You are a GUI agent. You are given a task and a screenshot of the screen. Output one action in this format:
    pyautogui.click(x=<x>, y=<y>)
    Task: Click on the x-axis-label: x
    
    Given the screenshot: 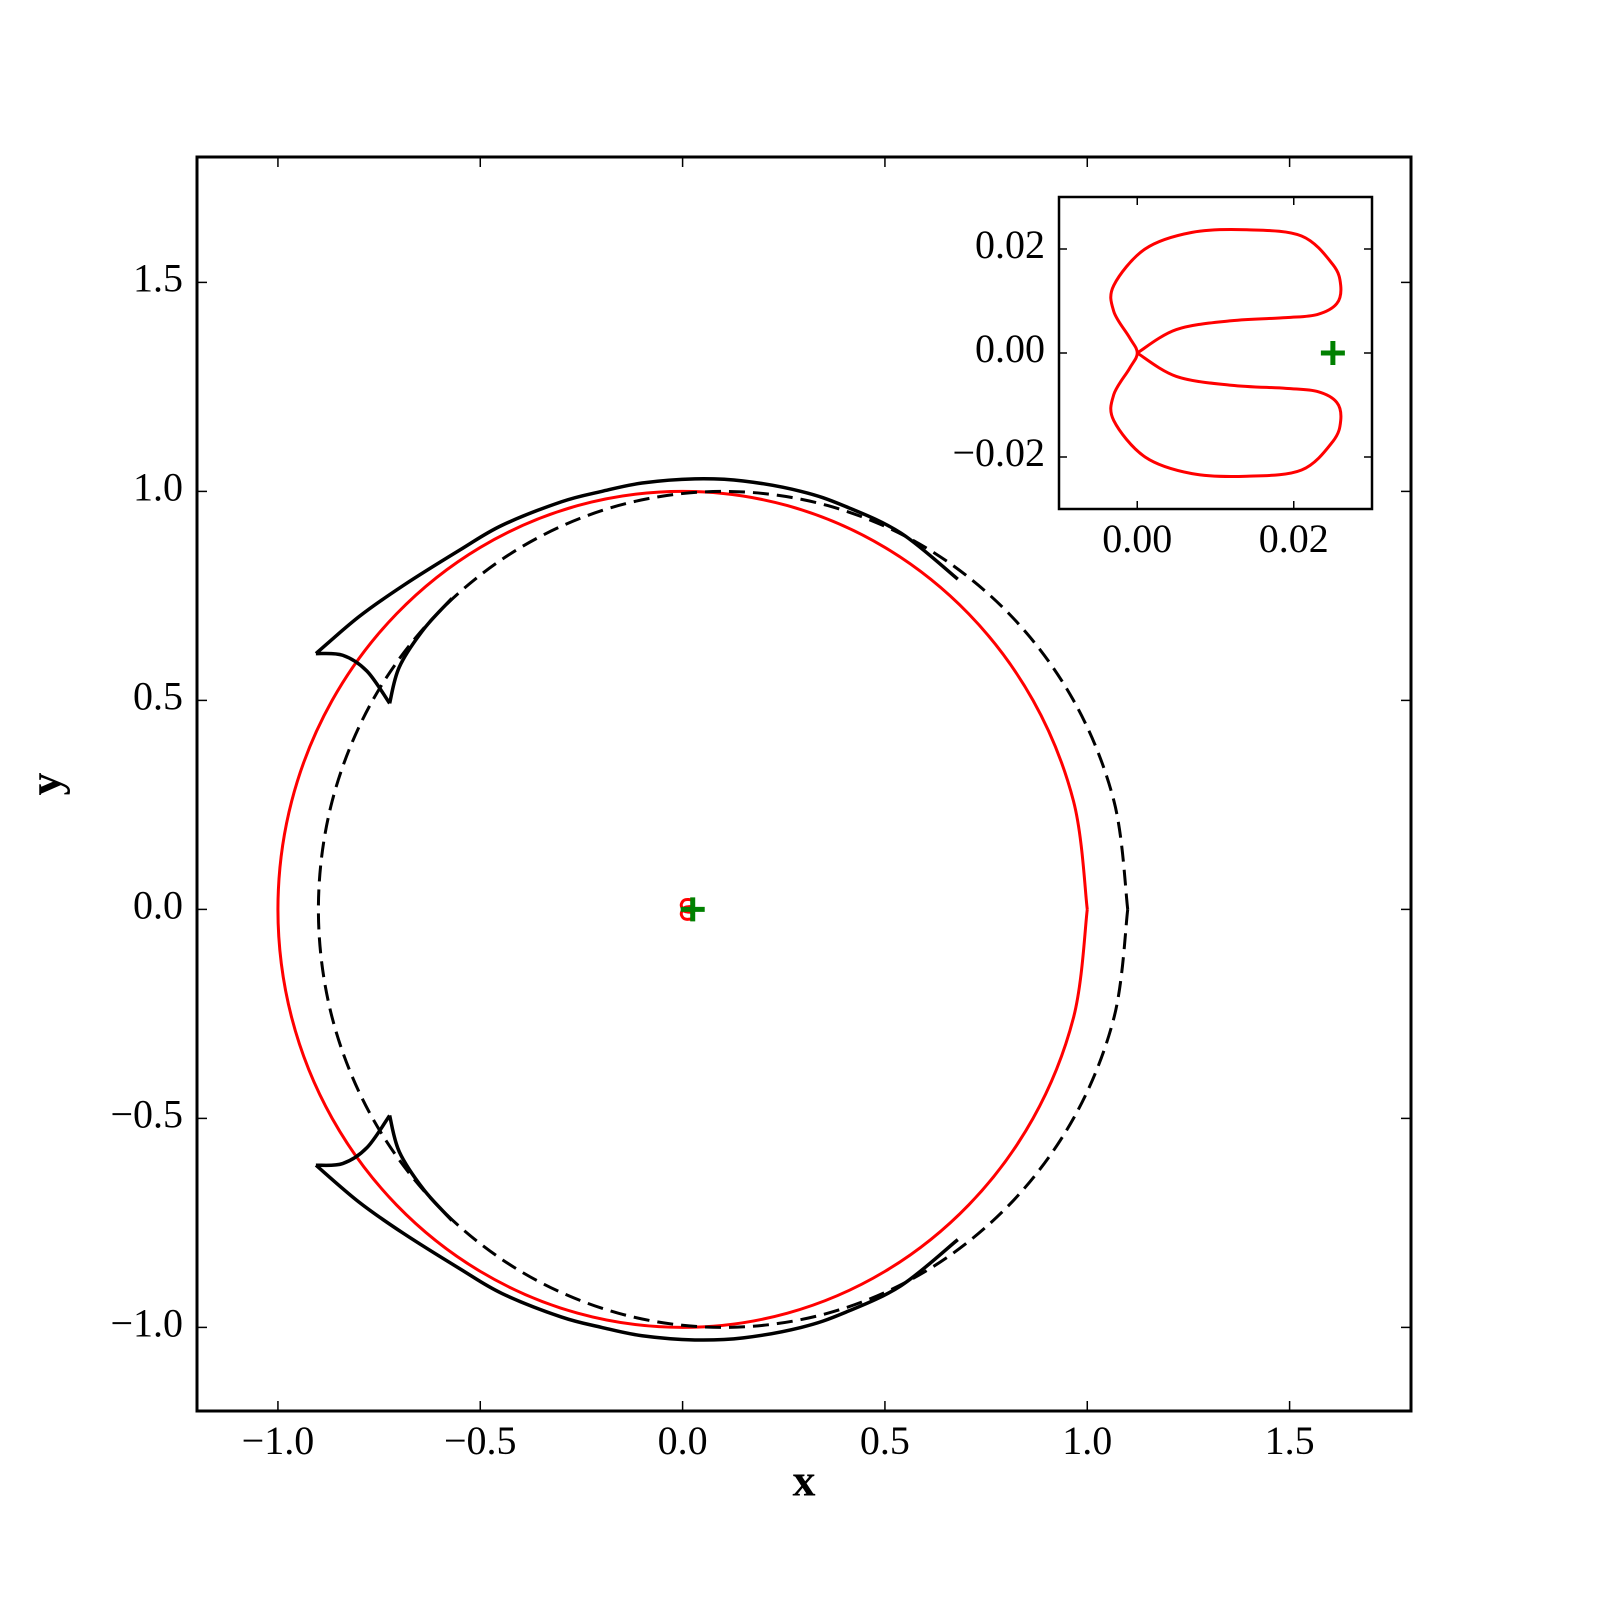 What is the action you would take?
    pyautogui.click(x=804, y=1480)
    